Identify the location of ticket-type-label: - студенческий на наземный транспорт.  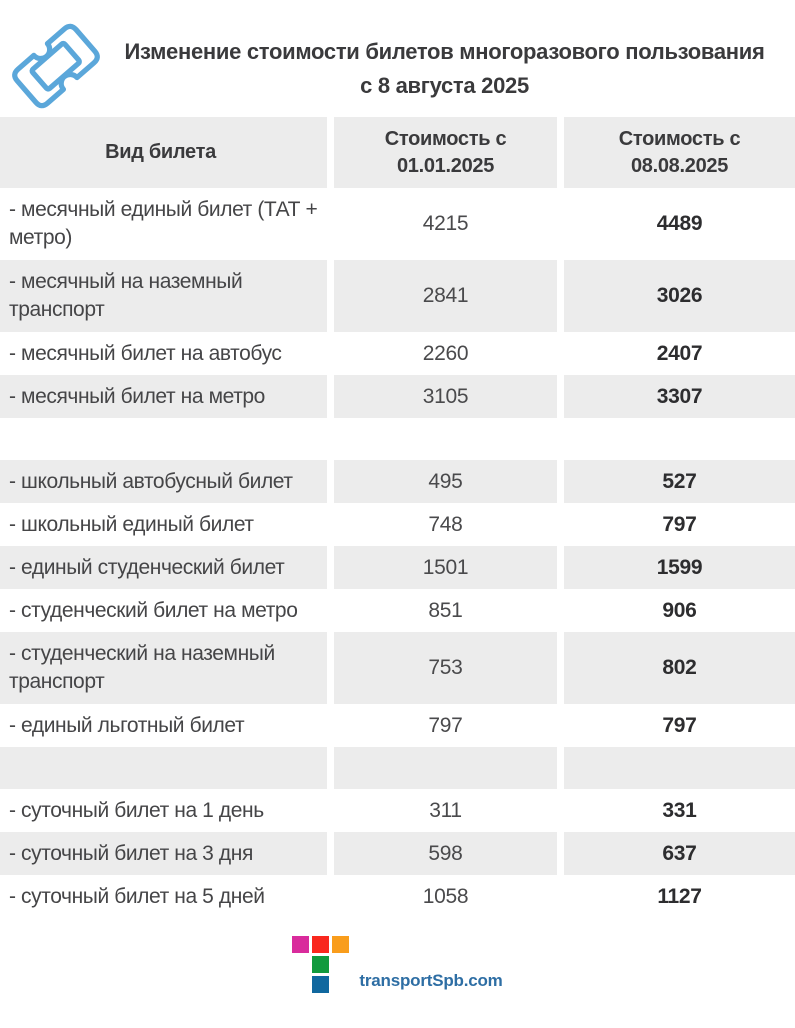
(163, 668).